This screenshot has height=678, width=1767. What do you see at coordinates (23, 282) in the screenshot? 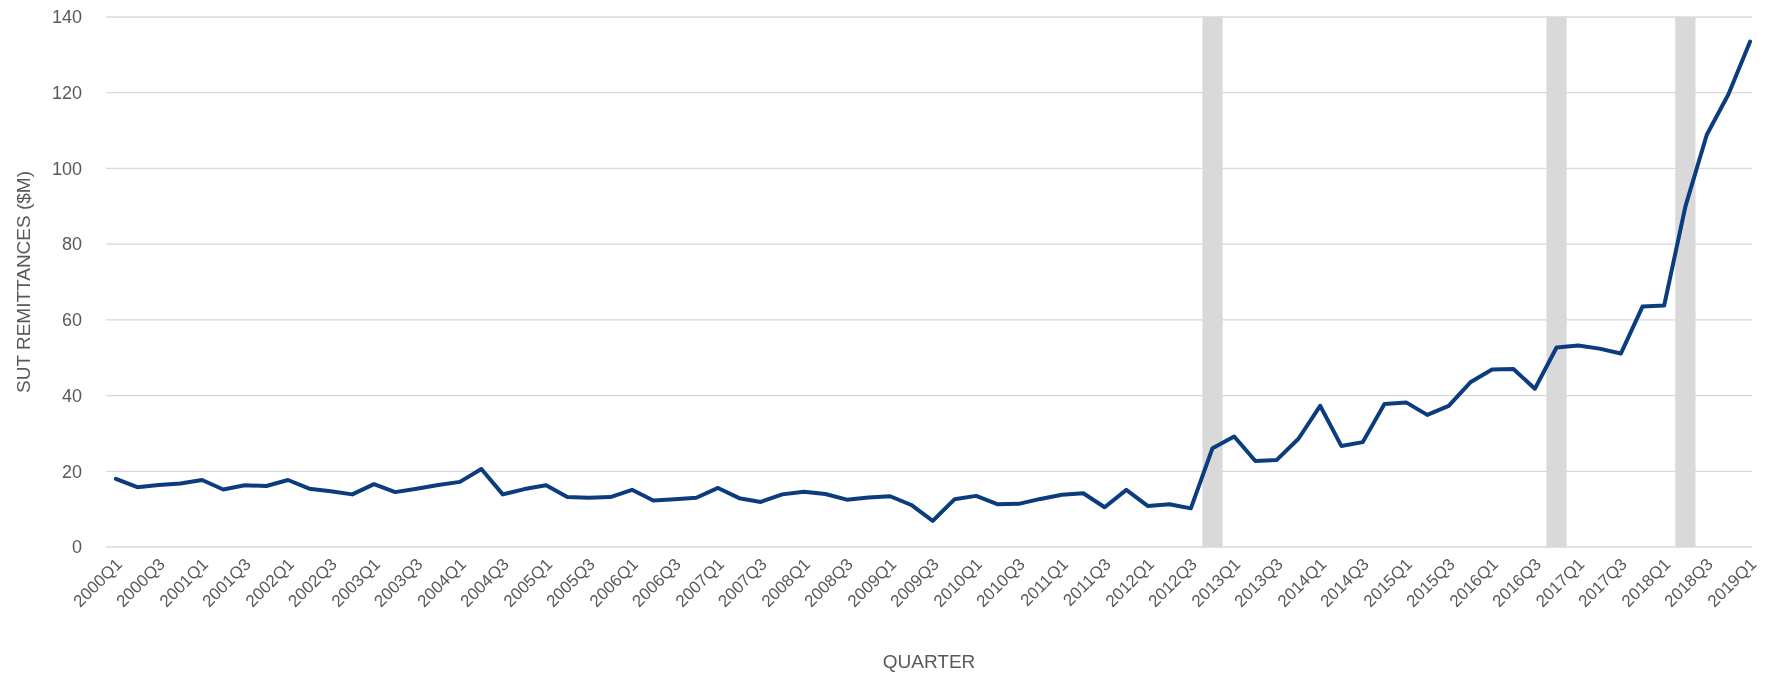
I see `y-axis-title: SUT REMITTANCES ($M)` at bounding box center [23, 282].